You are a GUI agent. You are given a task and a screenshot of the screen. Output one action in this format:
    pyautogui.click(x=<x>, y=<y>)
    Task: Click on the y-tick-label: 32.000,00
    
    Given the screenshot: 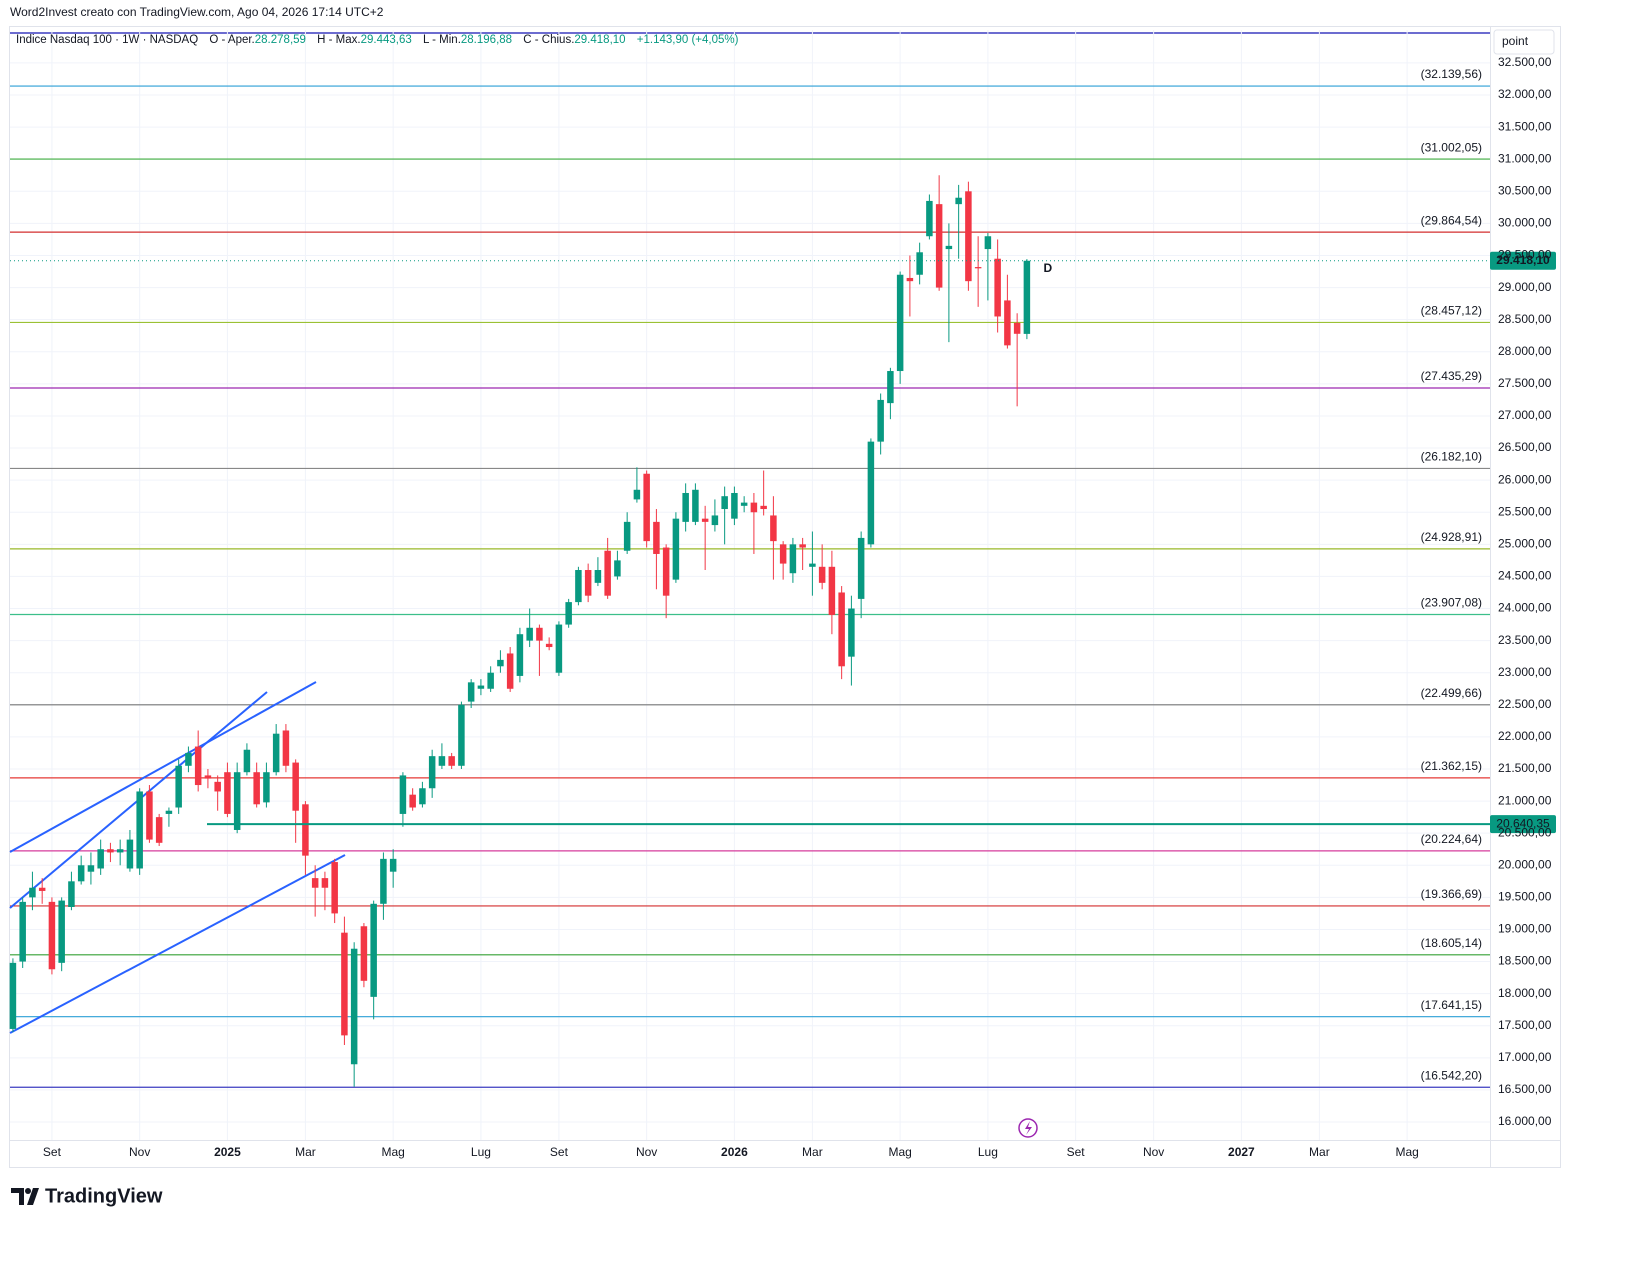 What is the action you would take?
    pyautogui.click(x=1525, y=94)
    